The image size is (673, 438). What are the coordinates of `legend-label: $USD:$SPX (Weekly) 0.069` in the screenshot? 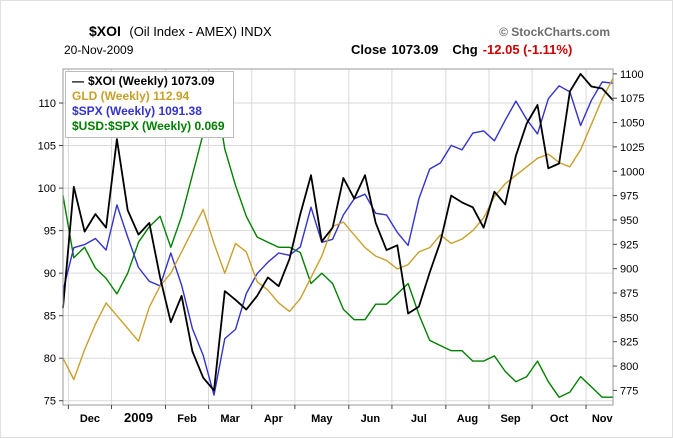 It's located at (148, 126).